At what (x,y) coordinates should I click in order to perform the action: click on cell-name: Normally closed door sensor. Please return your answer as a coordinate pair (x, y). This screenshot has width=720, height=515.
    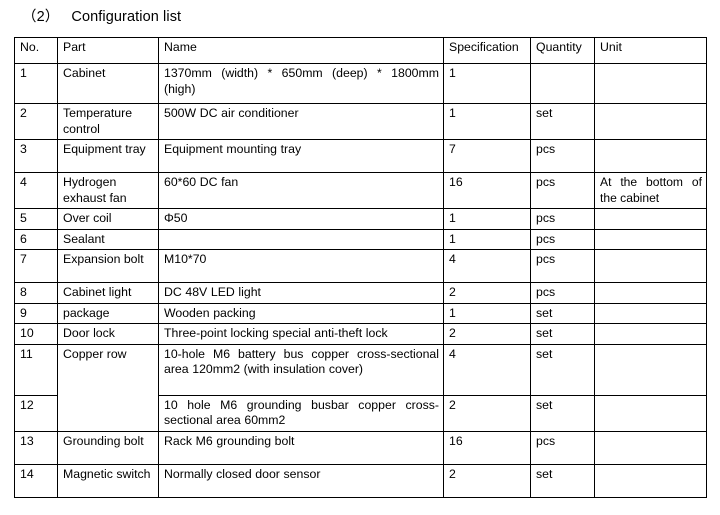
    Looking at the image, I should click on (301, 480).